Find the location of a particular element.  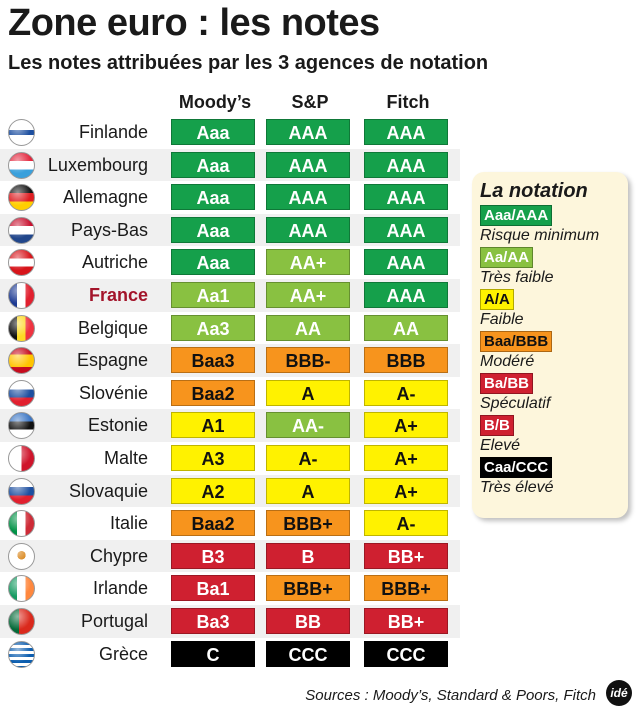

page-title: Zone euro : les notes is located at coordinates (194, 23).